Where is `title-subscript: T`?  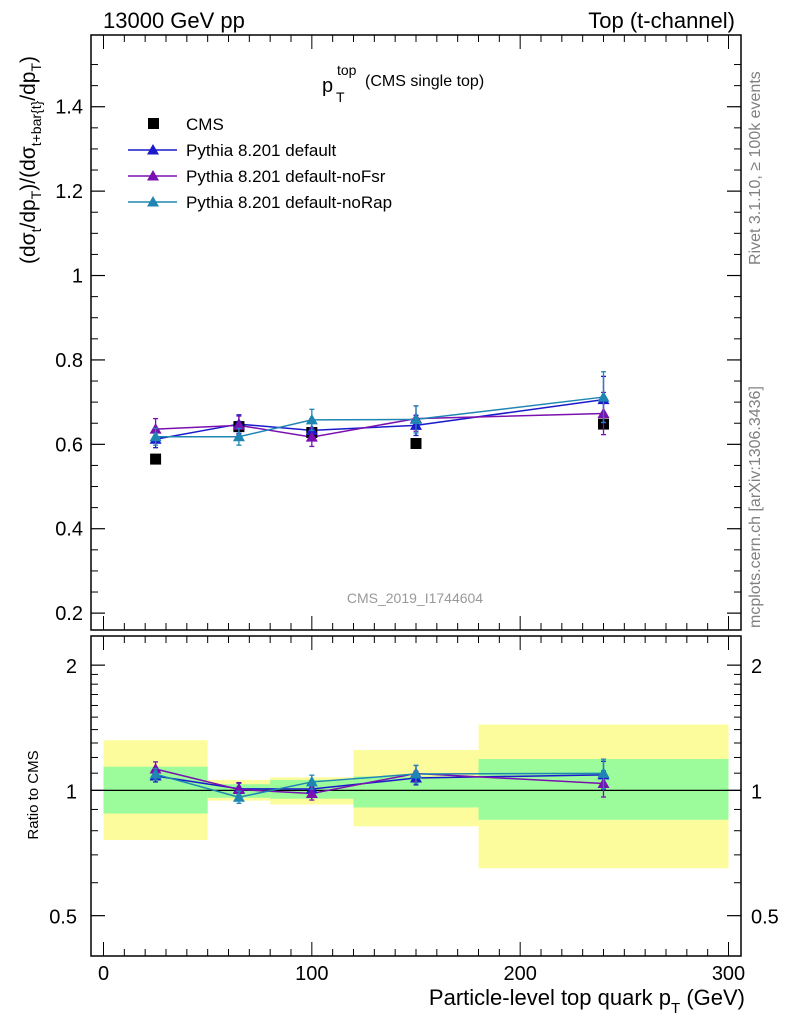
title-subscript: T is located at coordinates (340, 97).